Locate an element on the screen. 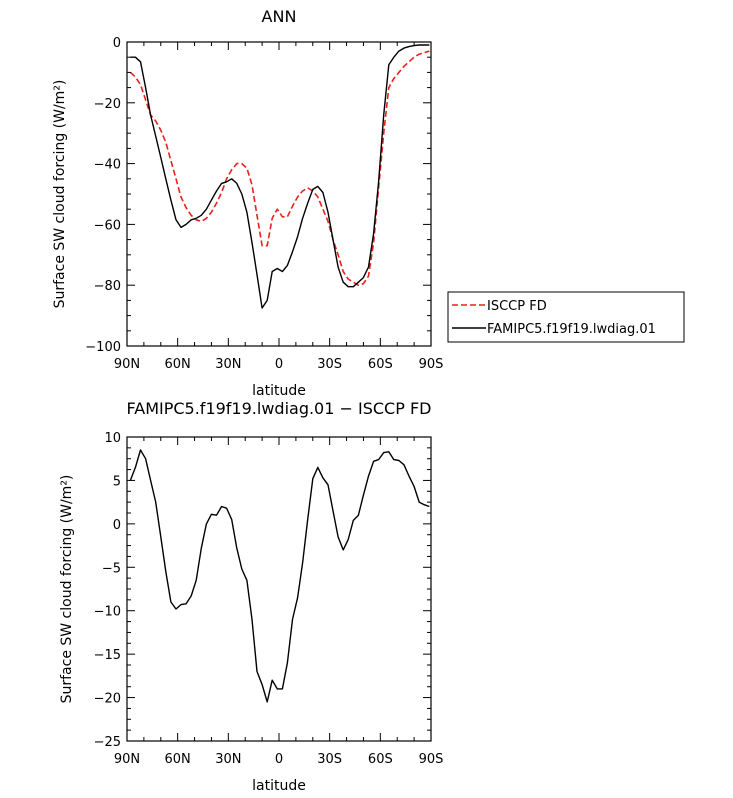 The height and width of the screenshot is (798, 733). top-y-axis-label: Surface SW cloud forcing (W/m²) is located at coordinates (60, 194).